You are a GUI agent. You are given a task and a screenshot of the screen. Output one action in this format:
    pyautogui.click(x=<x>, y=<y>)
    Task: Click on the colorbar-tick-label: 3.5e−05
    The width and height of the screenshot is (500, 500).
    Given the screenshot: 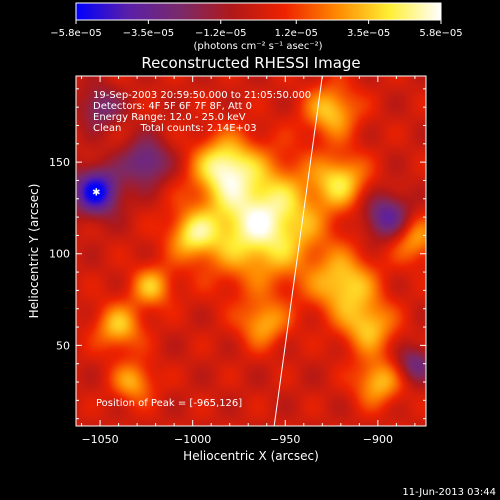 What is the action you would take?
    pyautogui.click(x=368, y=33)
    